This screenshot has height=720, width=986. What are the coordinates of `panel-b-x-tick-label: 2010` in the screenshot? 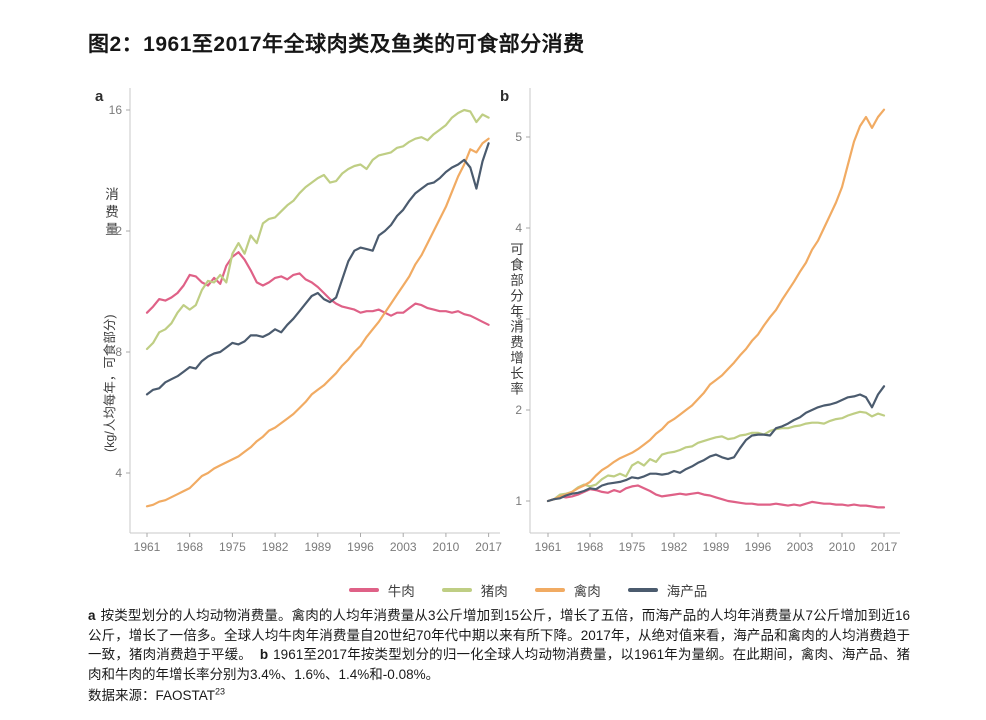 It's located at (842, 547).